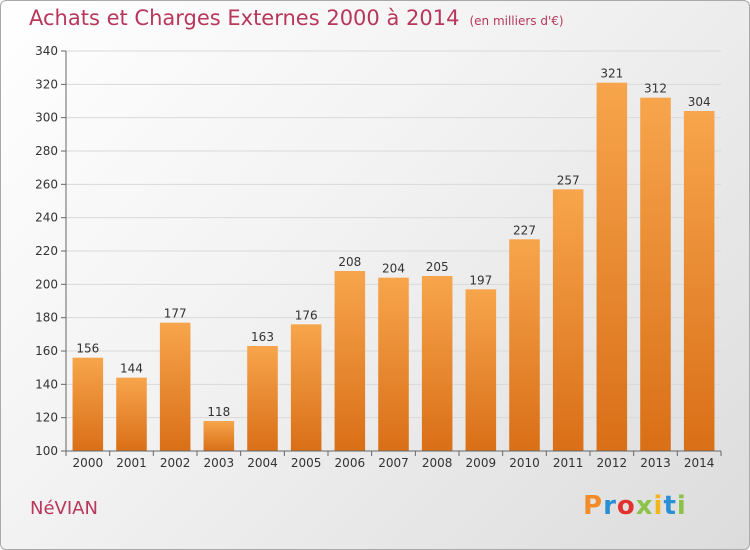  I want to click on y-tick-label: 180, so click(46, 318).